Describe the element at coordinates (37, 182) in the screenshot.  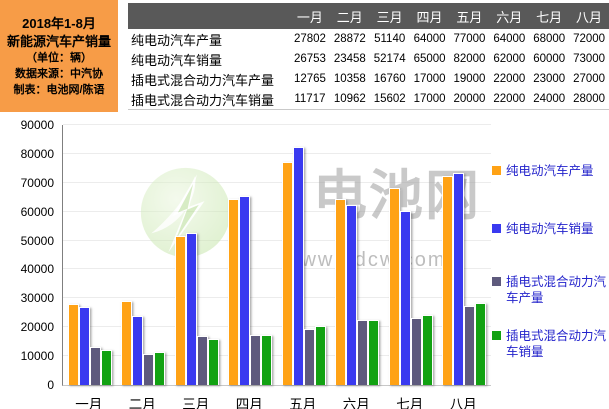
I see `y-axis-tick-label: 70000` at that location.